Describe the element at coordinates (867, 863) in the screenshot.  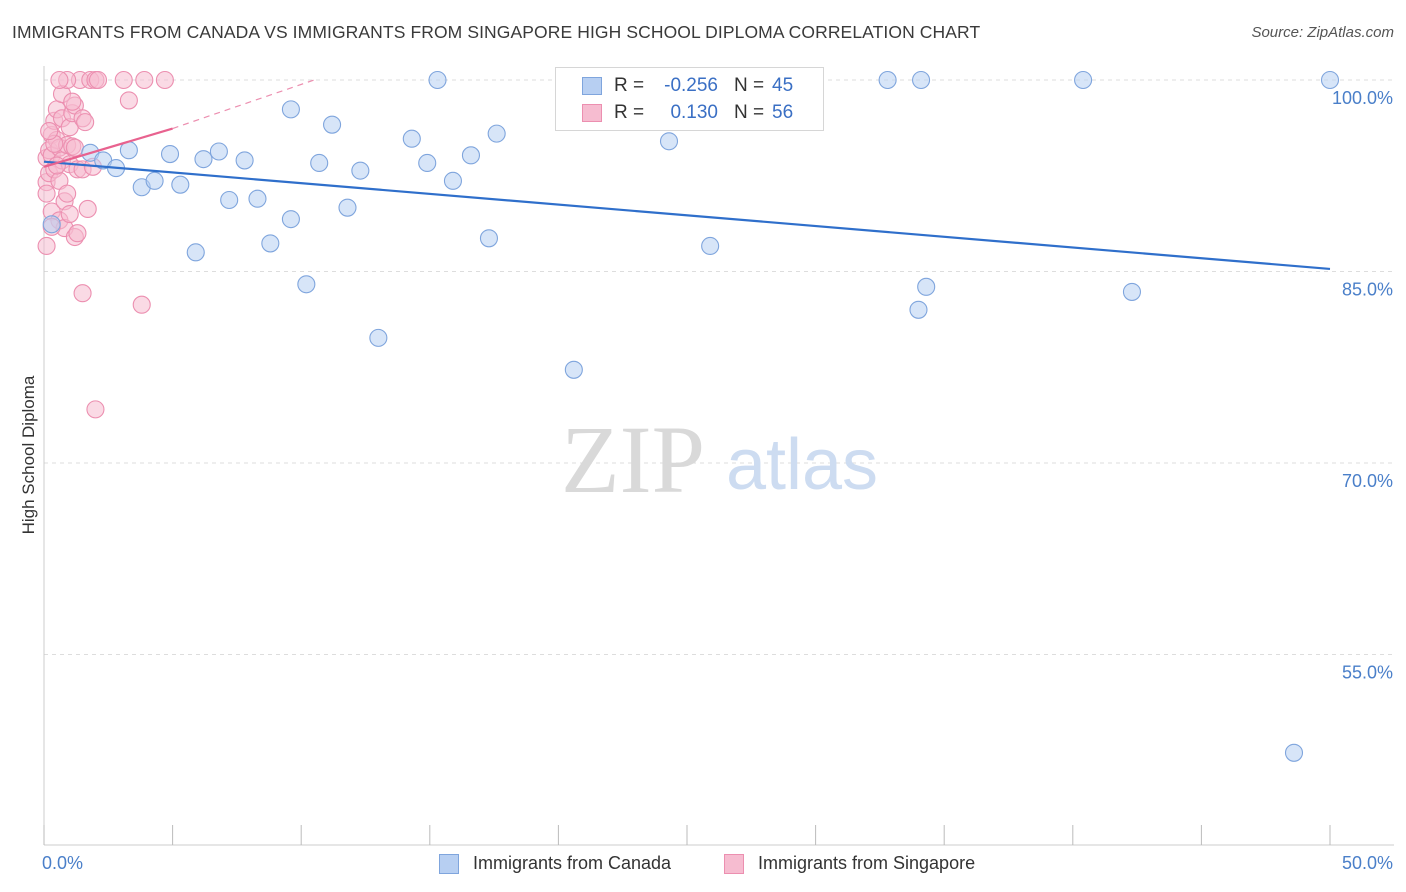
I see `singapore-legend-label: Immigrants from Singapore` at that location.